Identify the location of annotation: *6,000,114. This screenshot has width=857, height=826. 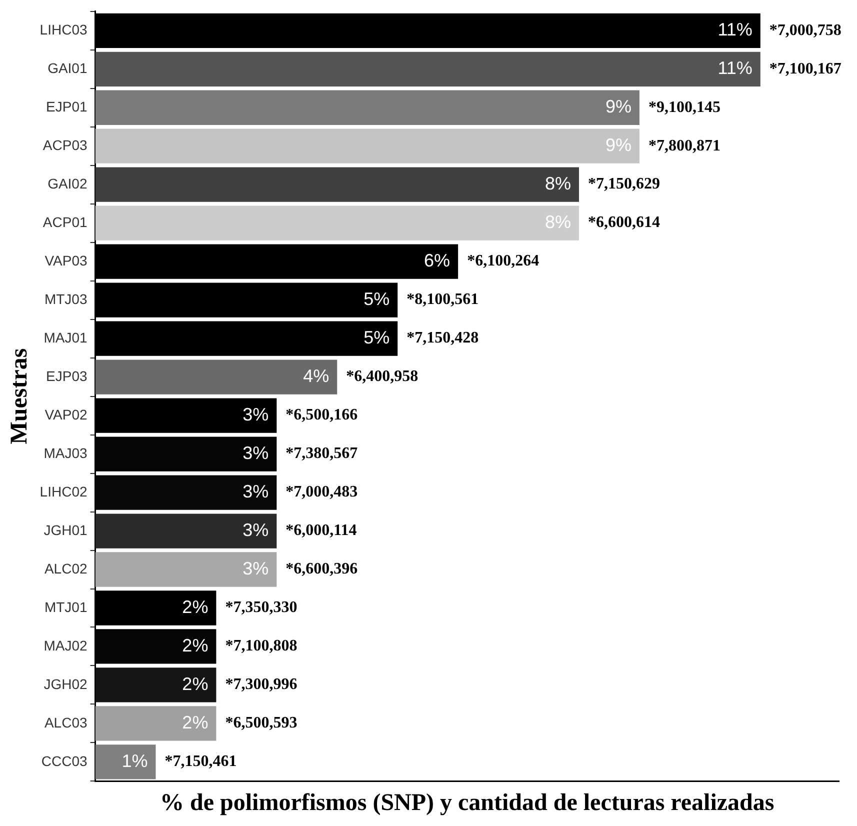
(321, 531).